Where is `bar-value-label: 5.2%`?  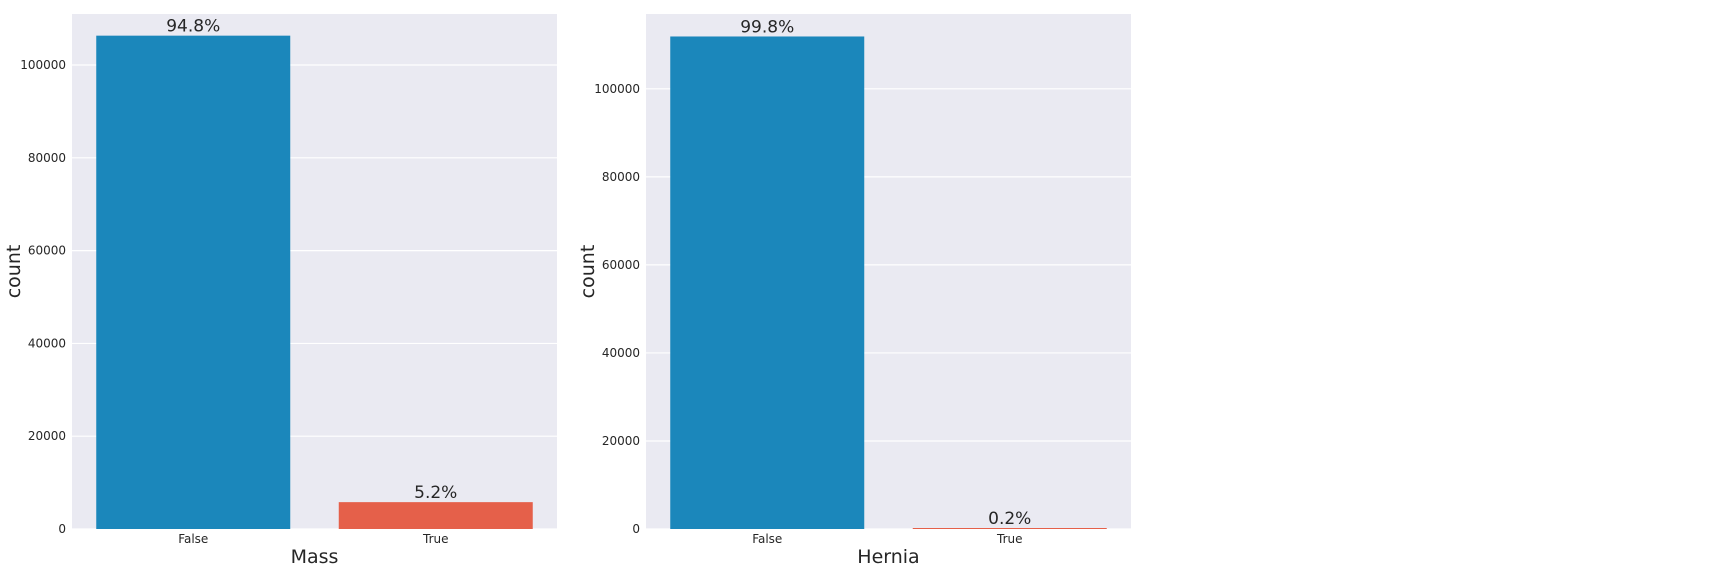 bar-value-label: 5.2% is located at coordinates (435, 493).